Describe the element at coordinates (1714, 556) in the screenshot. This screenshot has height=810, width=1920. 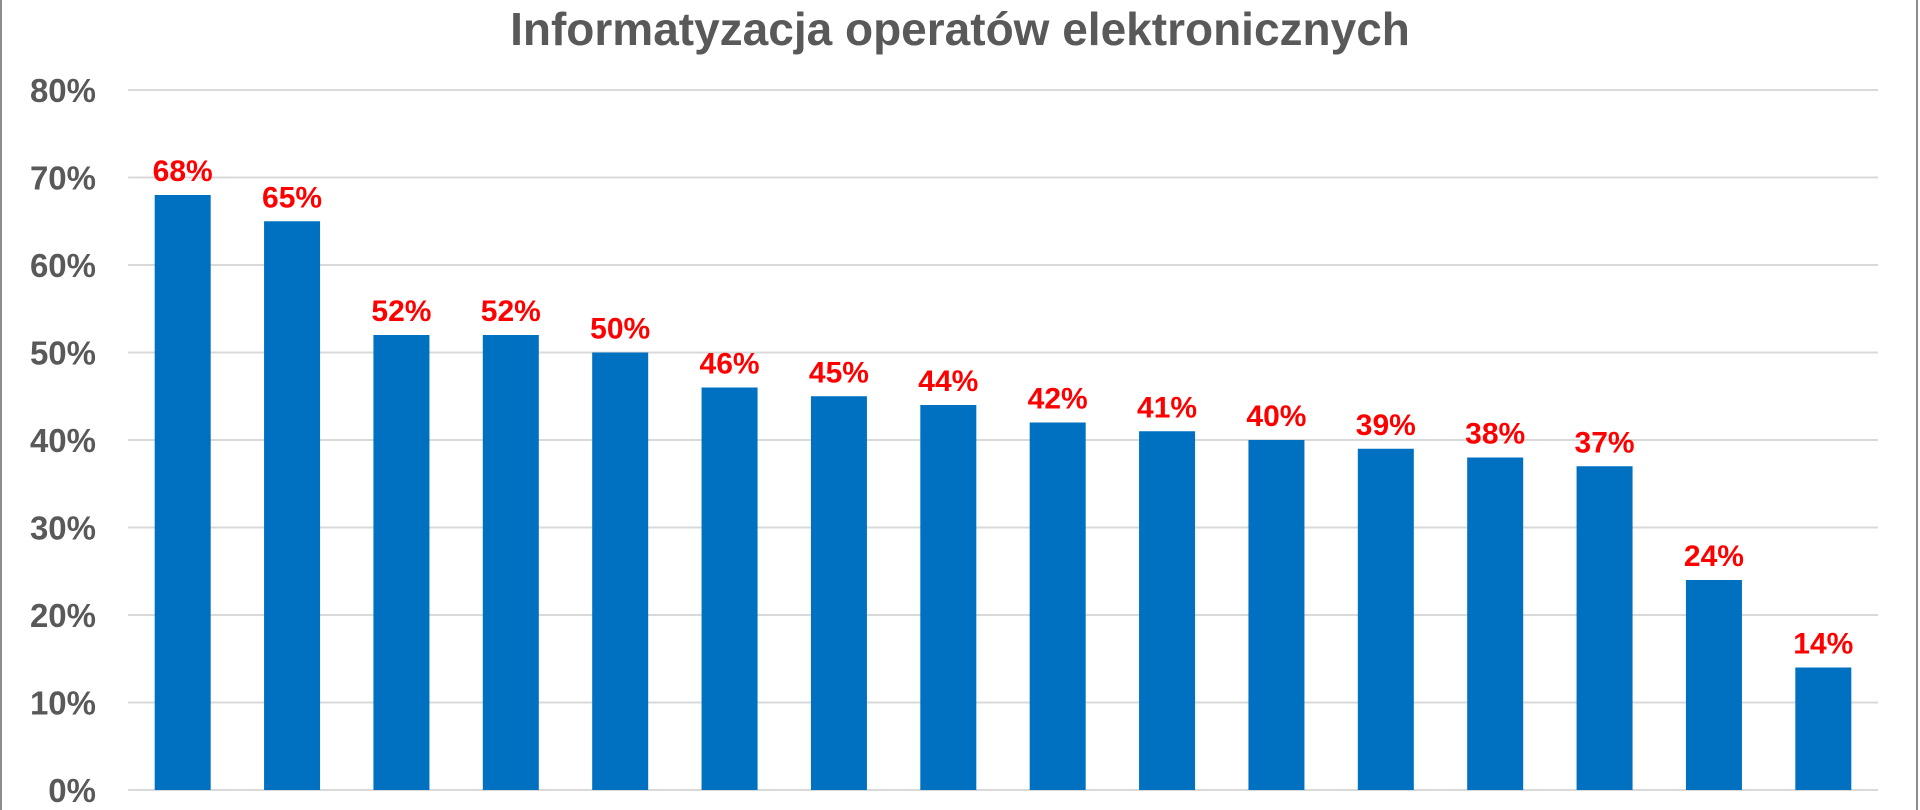
I see `data-label: 24%` at that location.